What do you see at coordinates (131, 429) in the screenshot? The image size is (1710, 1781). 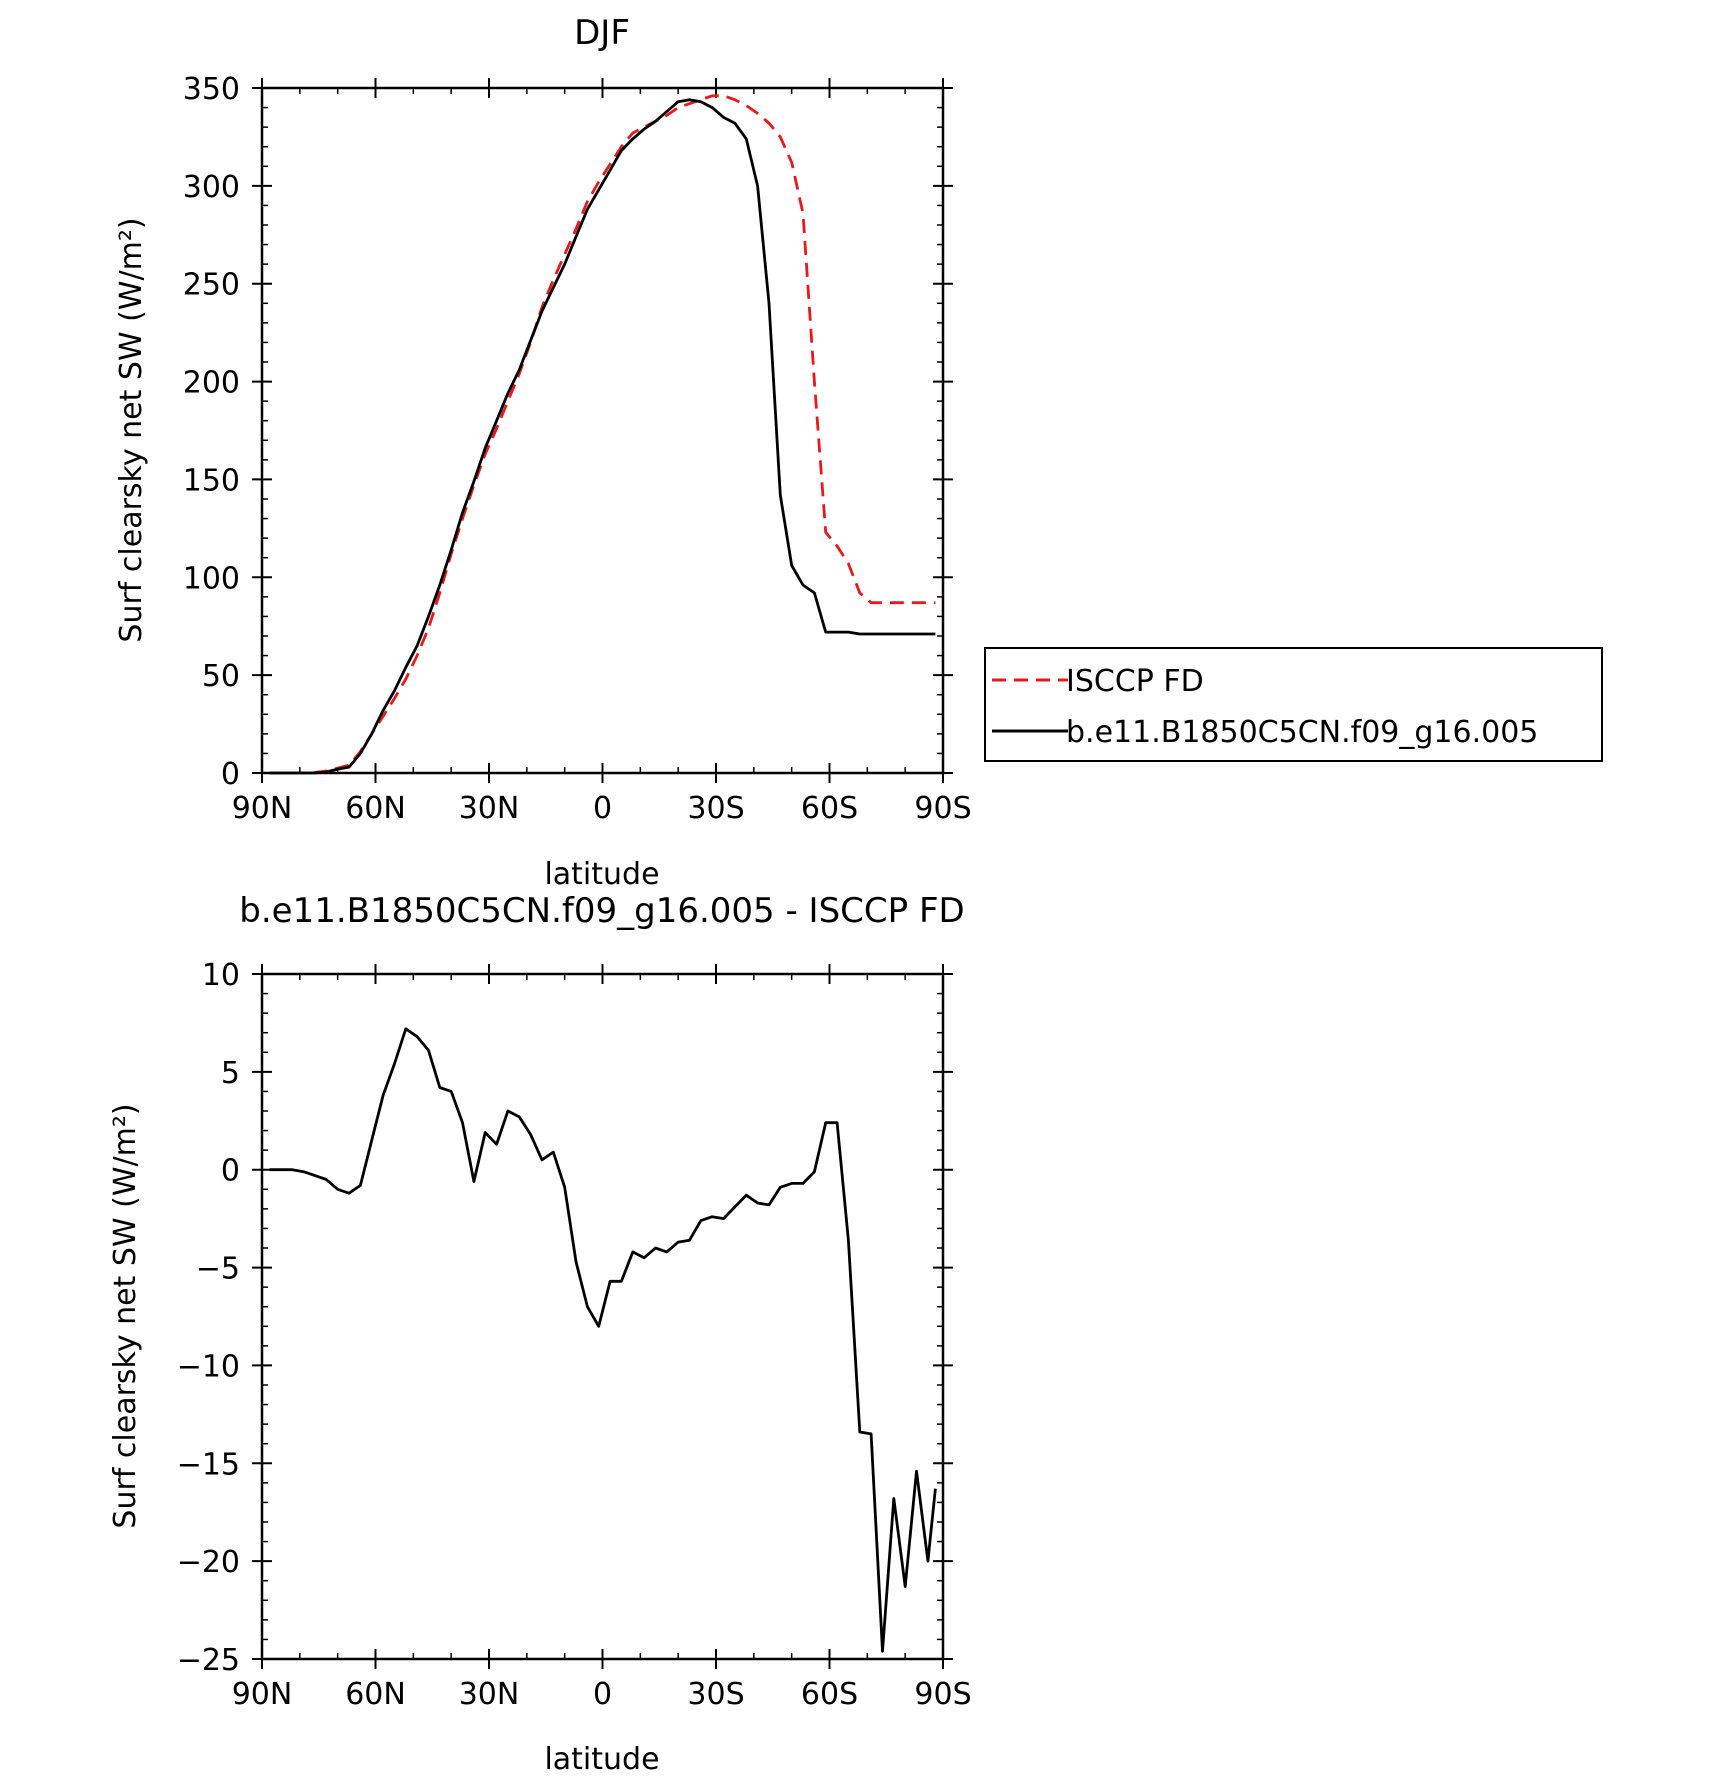 I see `top-y-axis-label: Surf clearsky net SW (W/m²)` at bounding box center [131, 429].